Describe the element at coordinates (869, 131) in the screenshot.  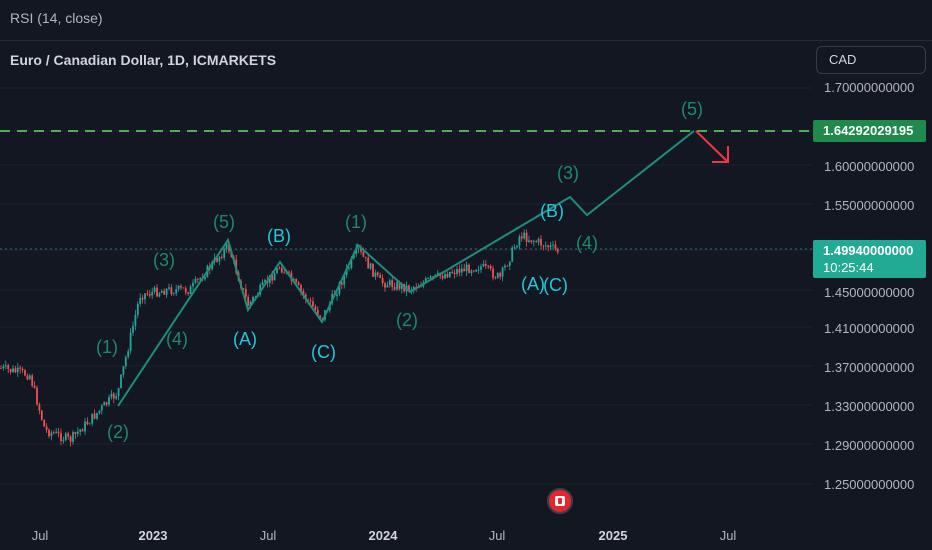
I see `target-price-tag: 1.64292029195` at that location.